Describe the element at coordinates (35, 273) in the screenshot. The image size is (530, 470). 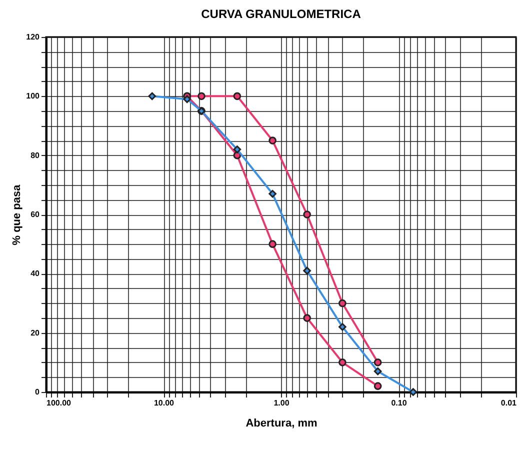
I see `y-tick-label: 40` at that location.